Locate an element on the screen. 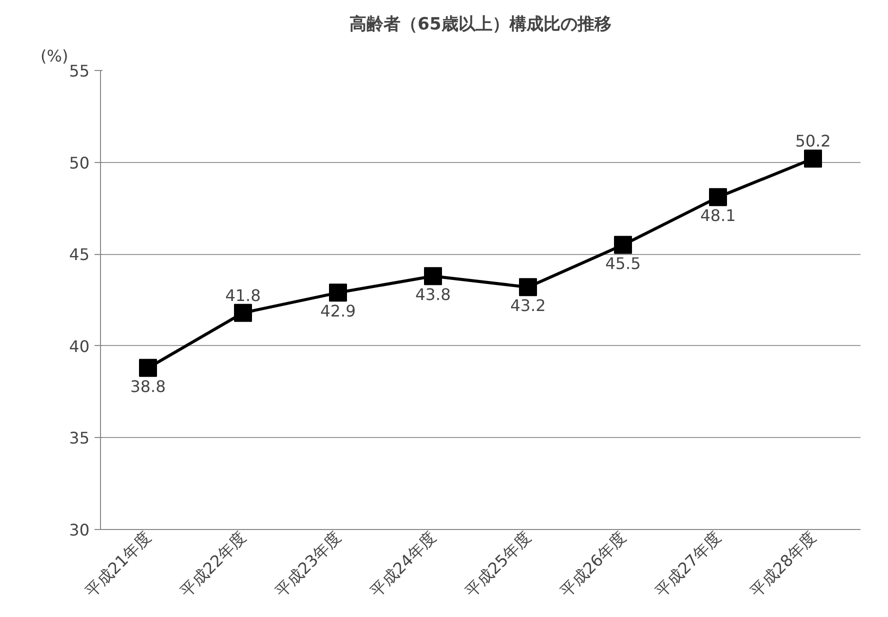  x-tick-label: 平成26年度 is located at coordinates (593, 564).